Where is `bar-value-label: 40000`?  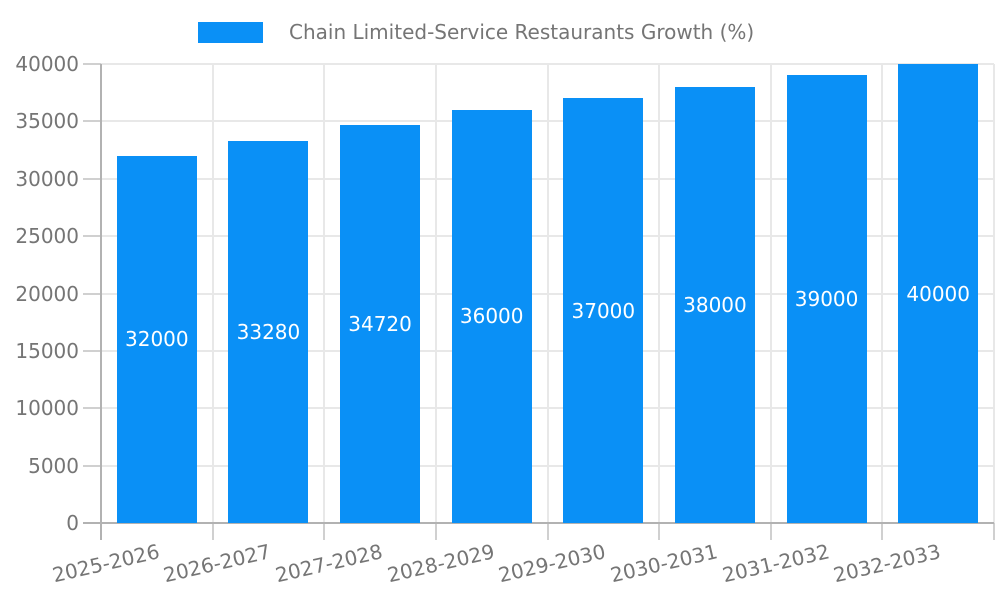
bar-value-label: 40000 is located at coordinates (938, 293).